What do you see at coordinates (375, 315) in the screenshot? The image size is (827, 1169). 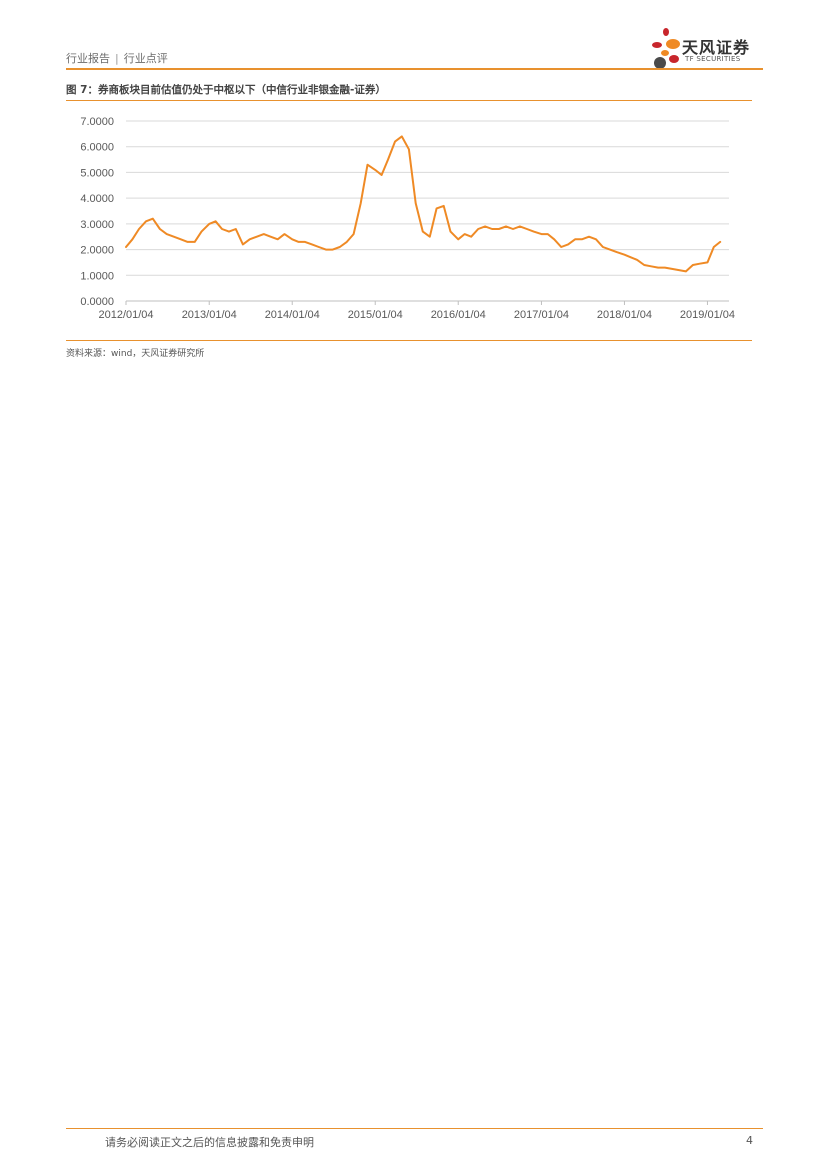 I see `x-tick-label: 2015/01/04` at bounding box center [375, 315].